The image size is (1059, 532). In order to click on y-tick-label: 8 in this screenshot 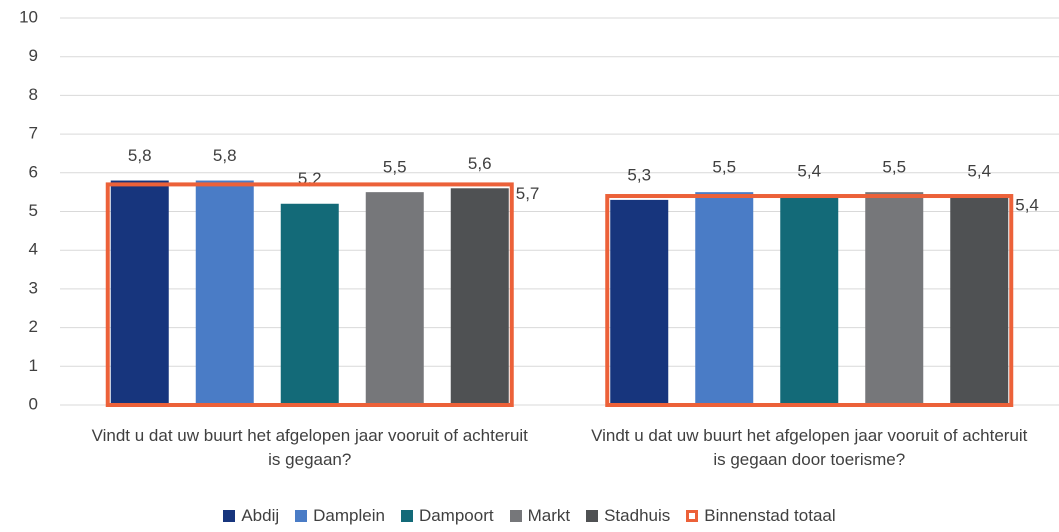, I will do `click(33, 94)`.